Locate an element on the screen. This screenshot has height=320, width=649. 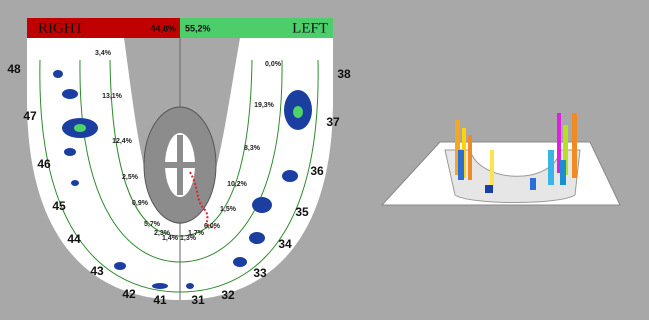
tooth-number: 47 is located at coordinates (30, 116).